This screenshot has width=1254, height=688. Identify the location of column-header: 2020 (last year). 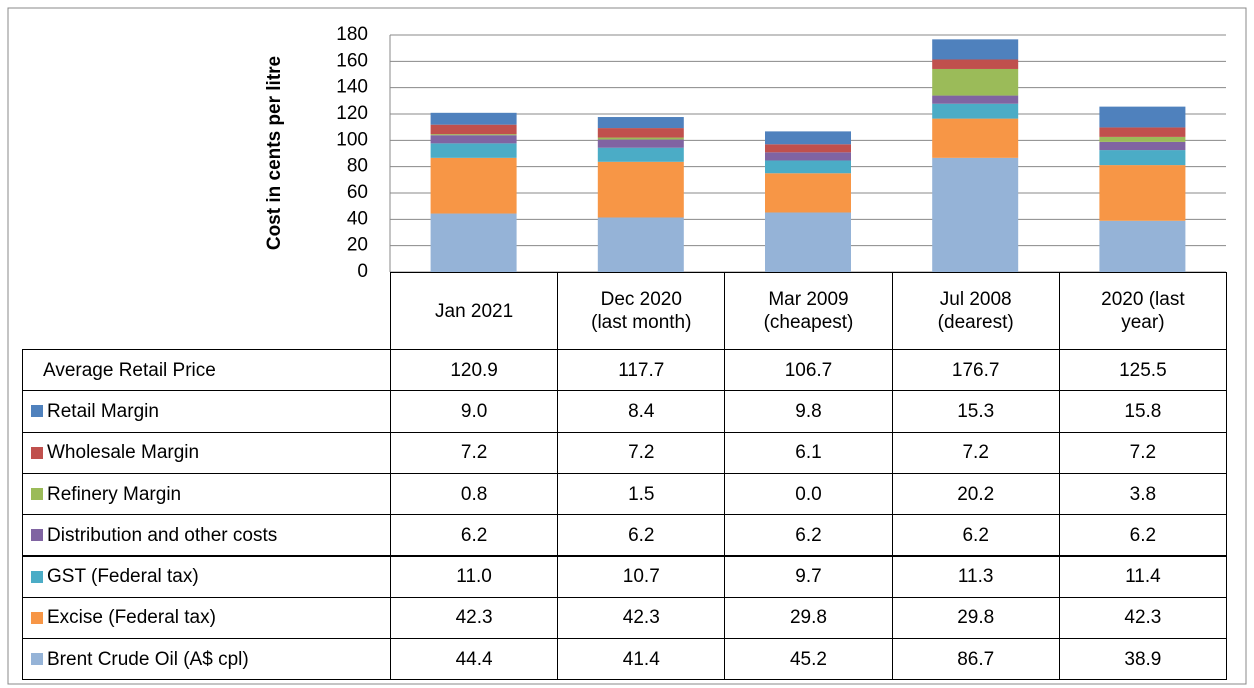
(1142, 311).